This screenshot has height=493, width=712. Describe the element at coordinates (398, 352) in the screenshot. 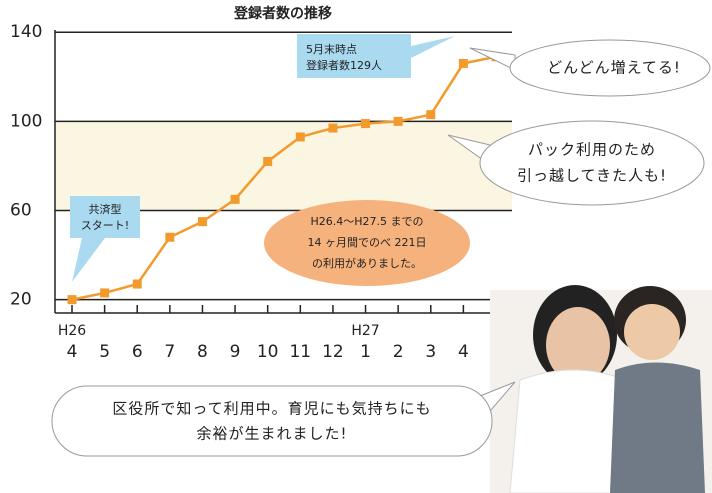

I see `x-tick-label: 2` at that location.